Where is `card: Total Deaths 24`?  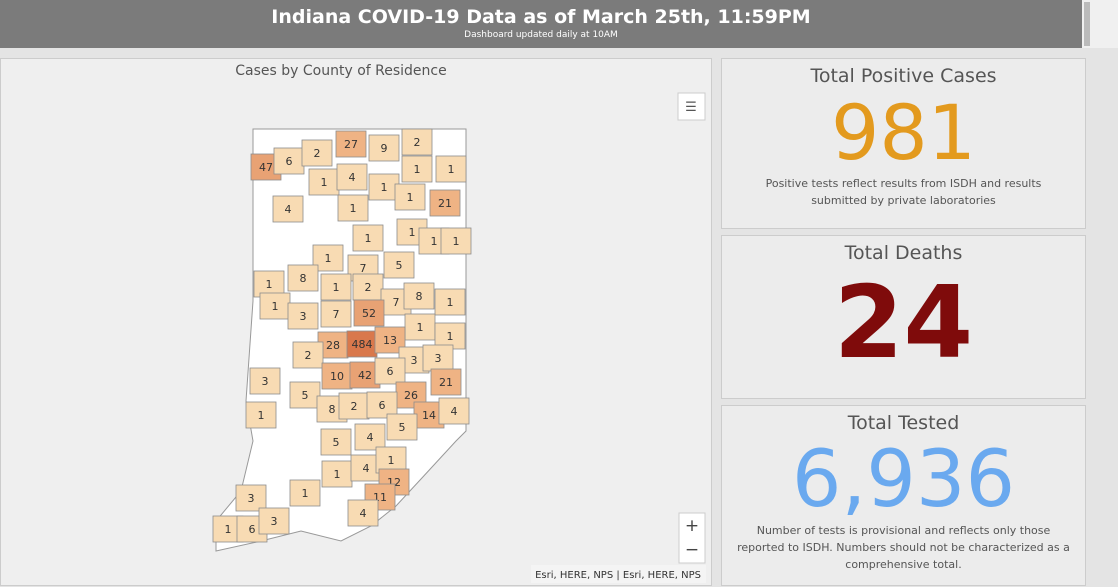
card: Total Deaths 24 is located at coordinates (903, 317).